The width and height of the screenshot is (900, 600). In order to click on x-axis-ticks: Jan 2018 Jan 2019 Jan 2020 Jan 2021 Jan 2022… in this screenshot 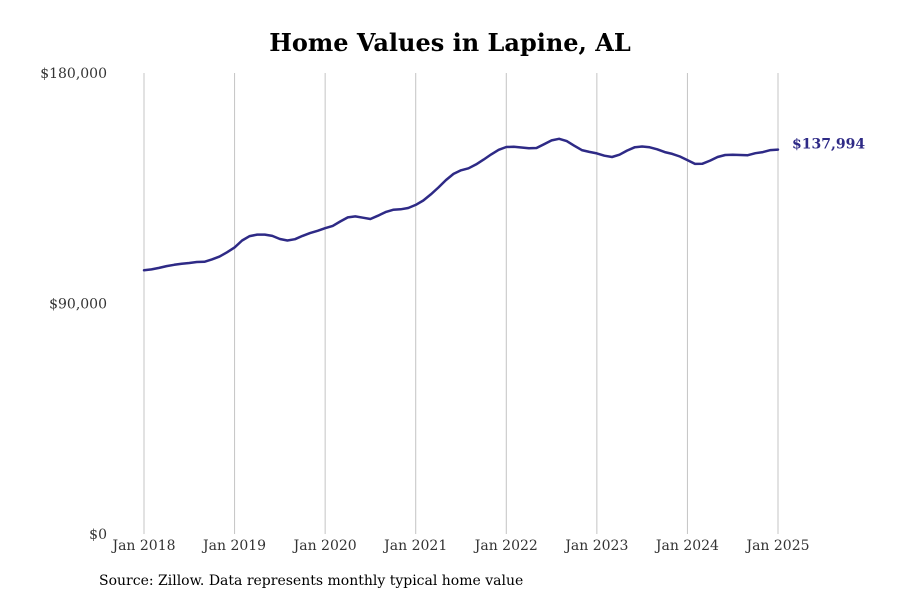, I will do `click(459, 546)`.